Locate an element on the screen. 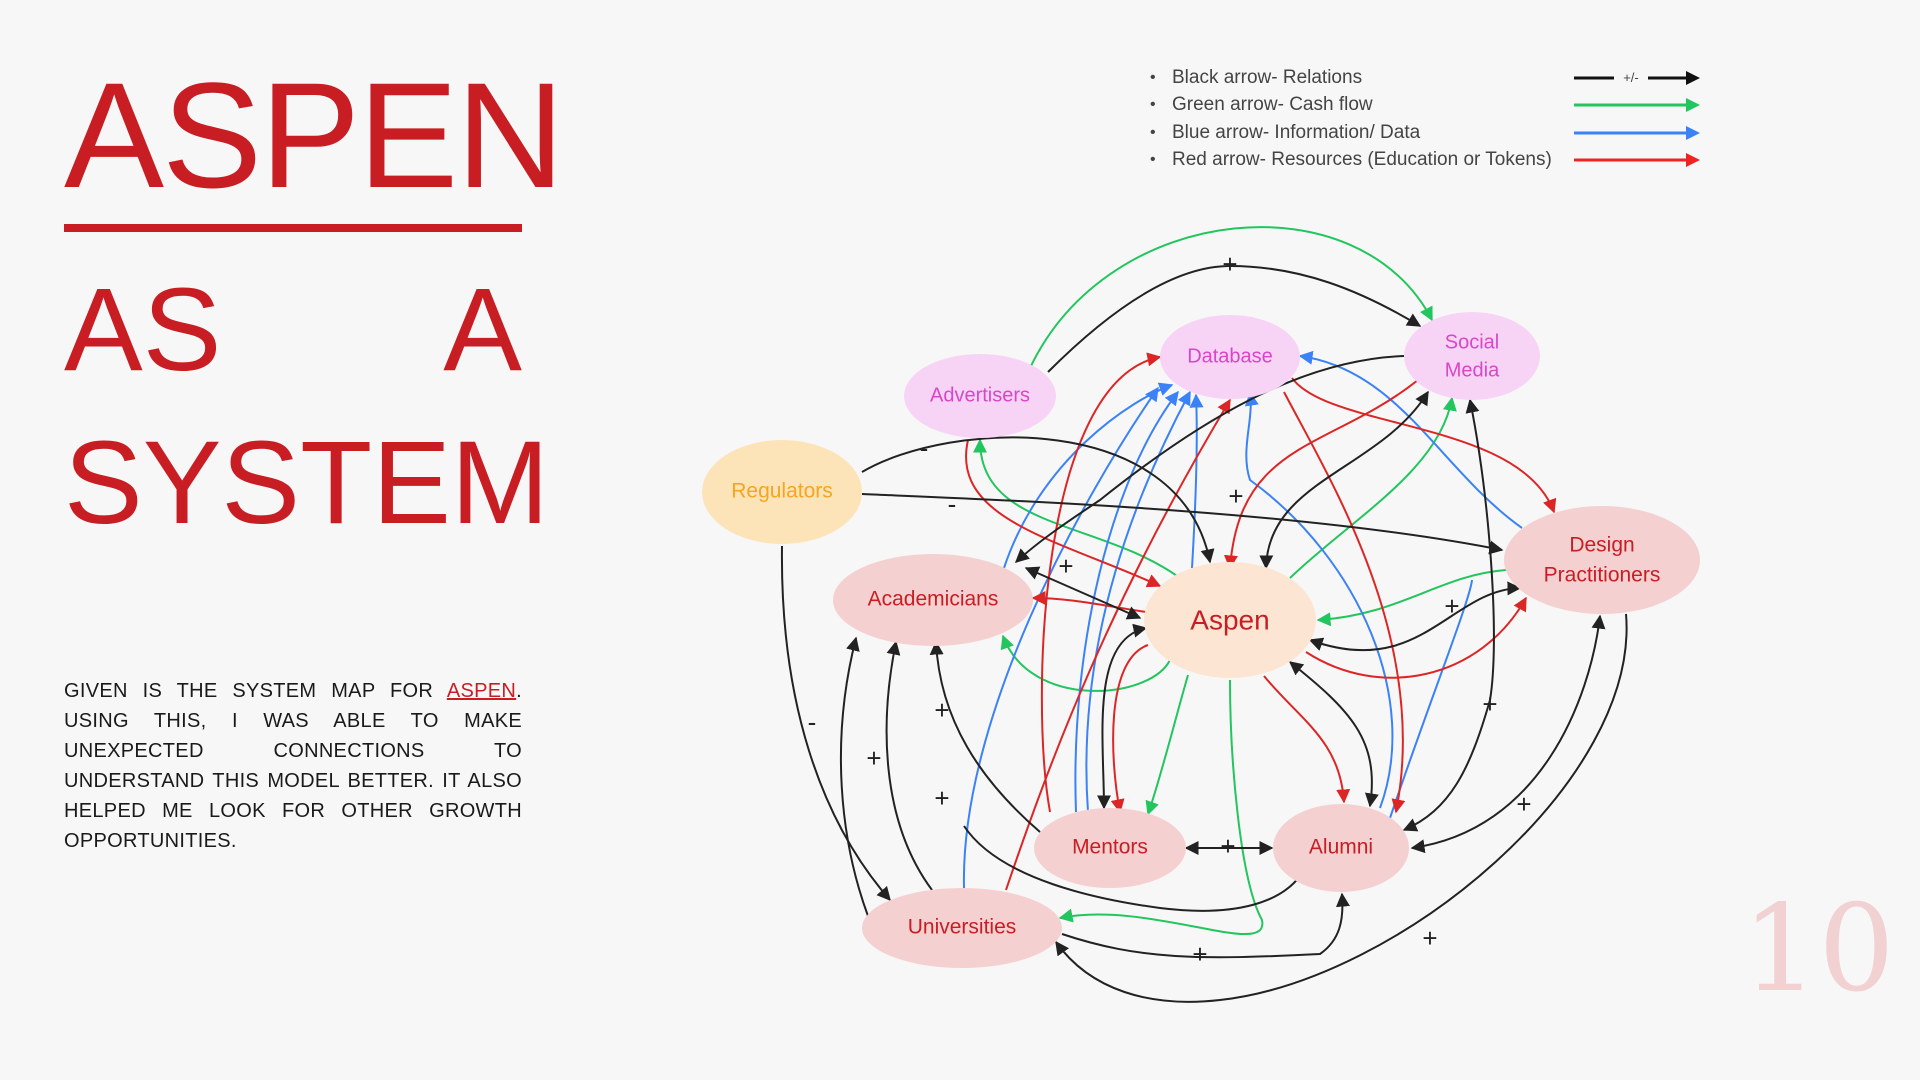  legend-sign-label: +/- is located at coordinates (1631, 77).